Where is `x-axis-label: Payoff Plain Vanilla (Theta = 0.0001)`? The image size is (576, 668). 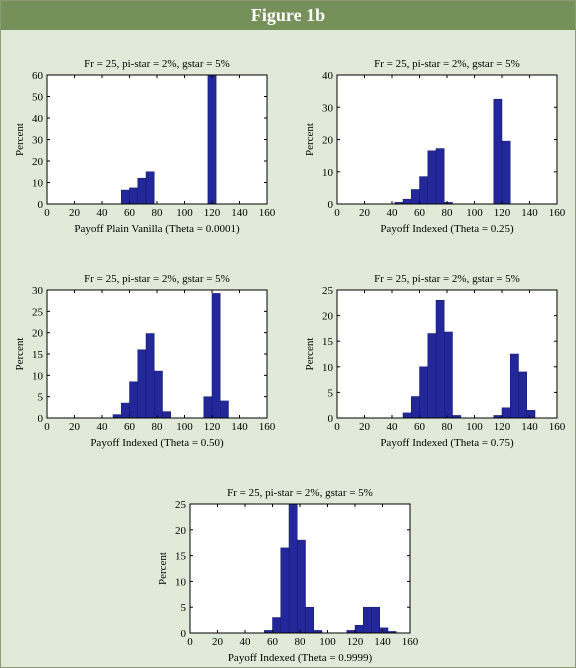
x-axis-label: Payoff Plain Vanilla (Theta = 0.0001) is located at coordinates (157, 229).